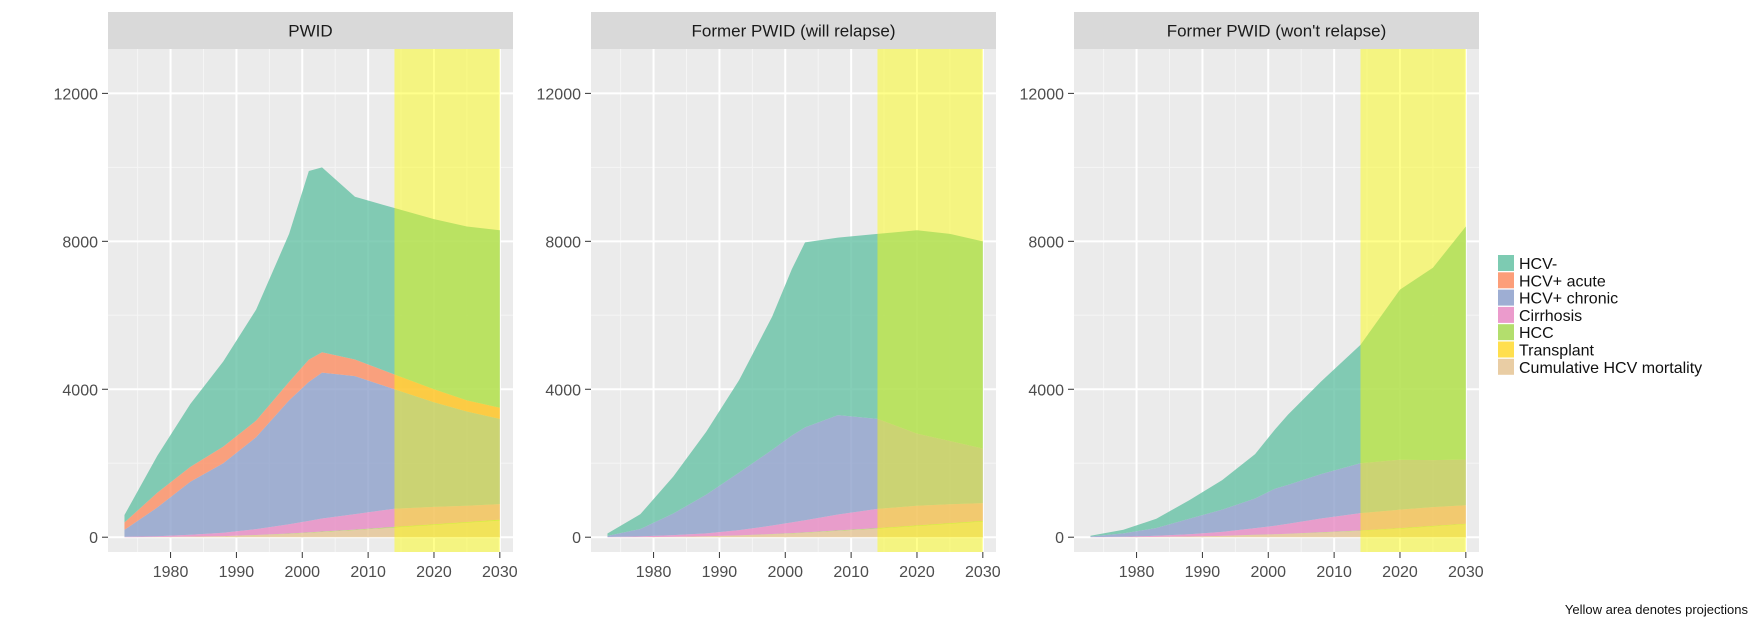 The image size is (1754, 625). Describe the element at coordinates (1657, 609) in the screenshot. I see `projection-caption: Yellow area denotes projections` at that location.